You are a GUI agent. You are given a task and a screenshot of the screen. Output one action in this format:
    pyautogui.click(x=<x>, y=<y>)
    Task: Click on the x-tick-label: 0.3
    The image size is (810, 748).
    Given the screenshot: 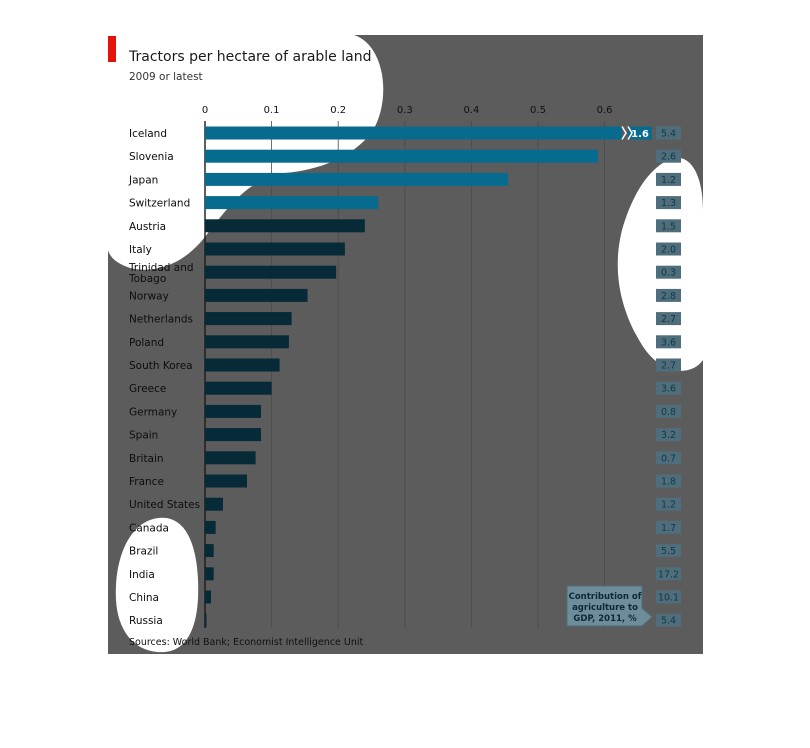 What is the action you would take?
    pyautogui.click(x=405, y=110)
    